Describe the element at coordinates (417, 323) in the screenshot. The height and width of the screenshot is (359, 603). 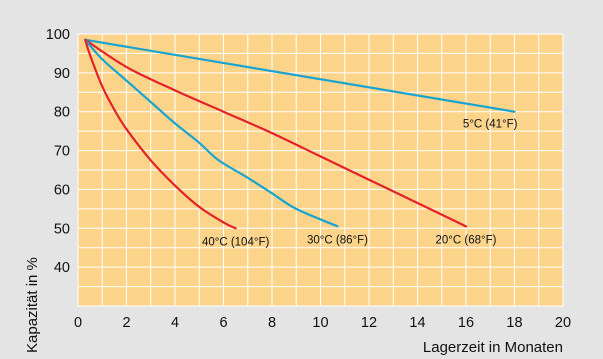
I see `x-tick-label: 14` at that location.